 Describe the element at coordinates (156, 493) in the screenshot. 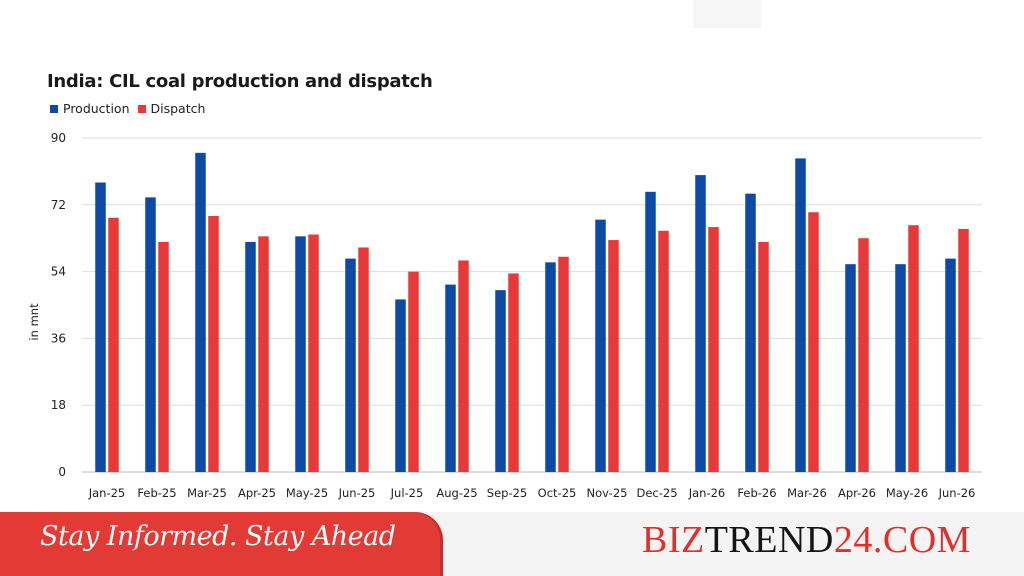

I see `x-tick-label: Feb-25` at that location.